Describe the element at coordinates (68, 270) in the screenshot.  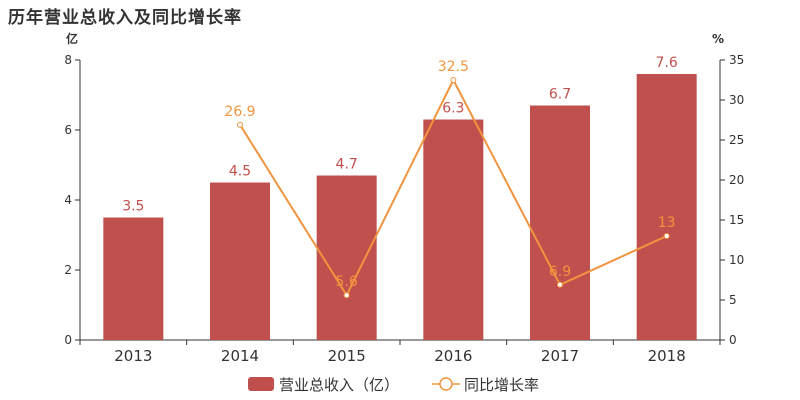
I see `y-left-tick-label: 2` at that location.